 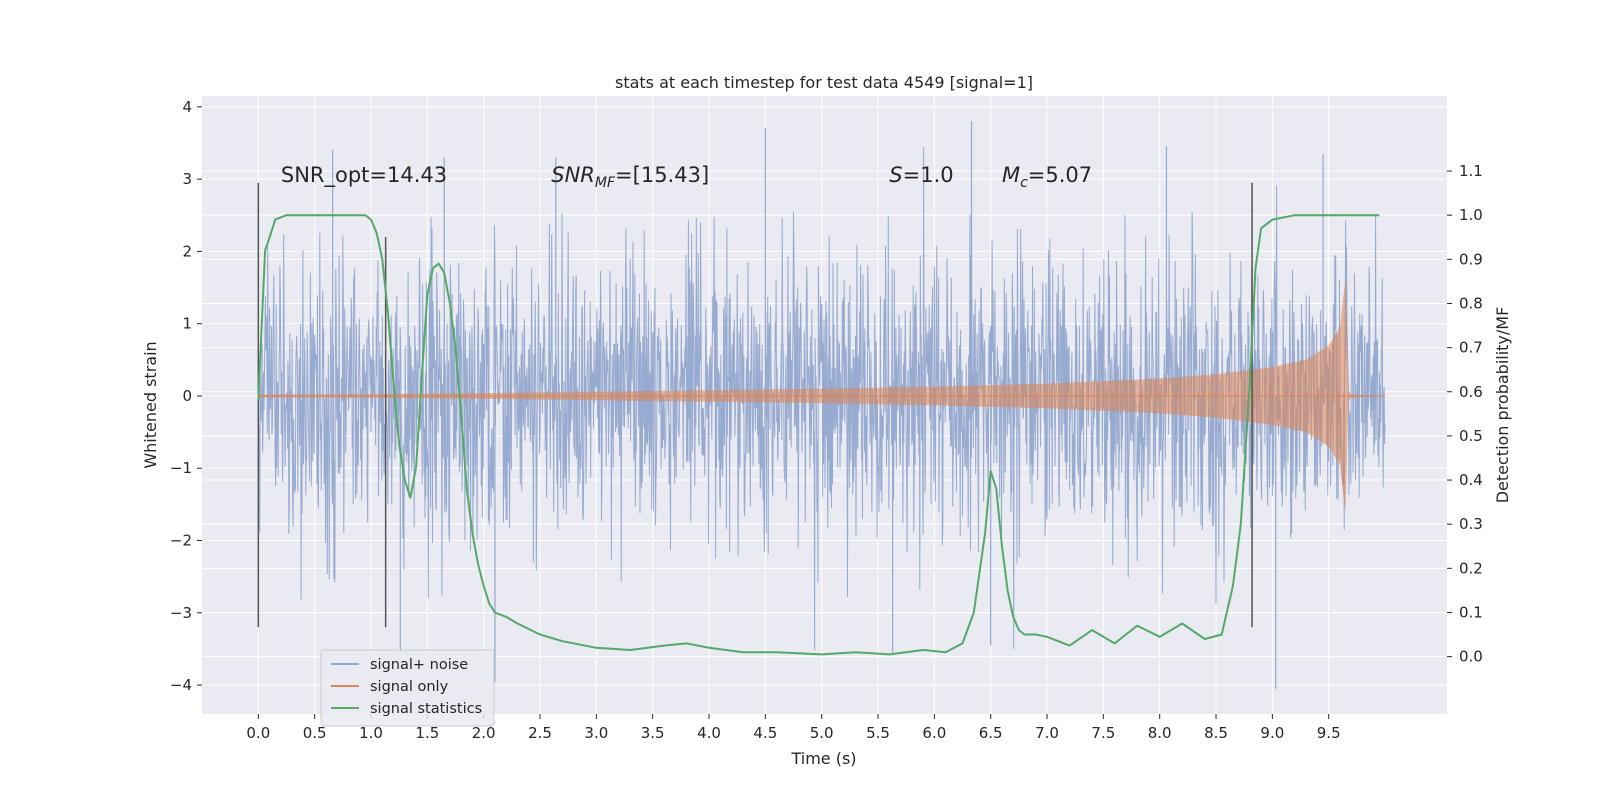 I want to click on y-tick-label: 3, so click(x=187, y=179).